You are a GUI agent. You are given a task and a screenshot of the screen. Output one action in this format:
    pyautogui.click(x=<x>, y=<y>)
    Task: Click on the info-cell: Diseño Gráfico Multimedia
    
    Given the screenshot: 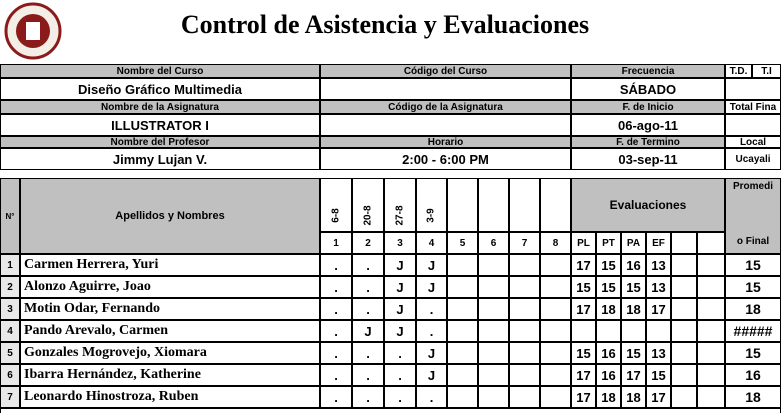 What is the action you would take?
    pyautogui.click(x=160, y=89)
    